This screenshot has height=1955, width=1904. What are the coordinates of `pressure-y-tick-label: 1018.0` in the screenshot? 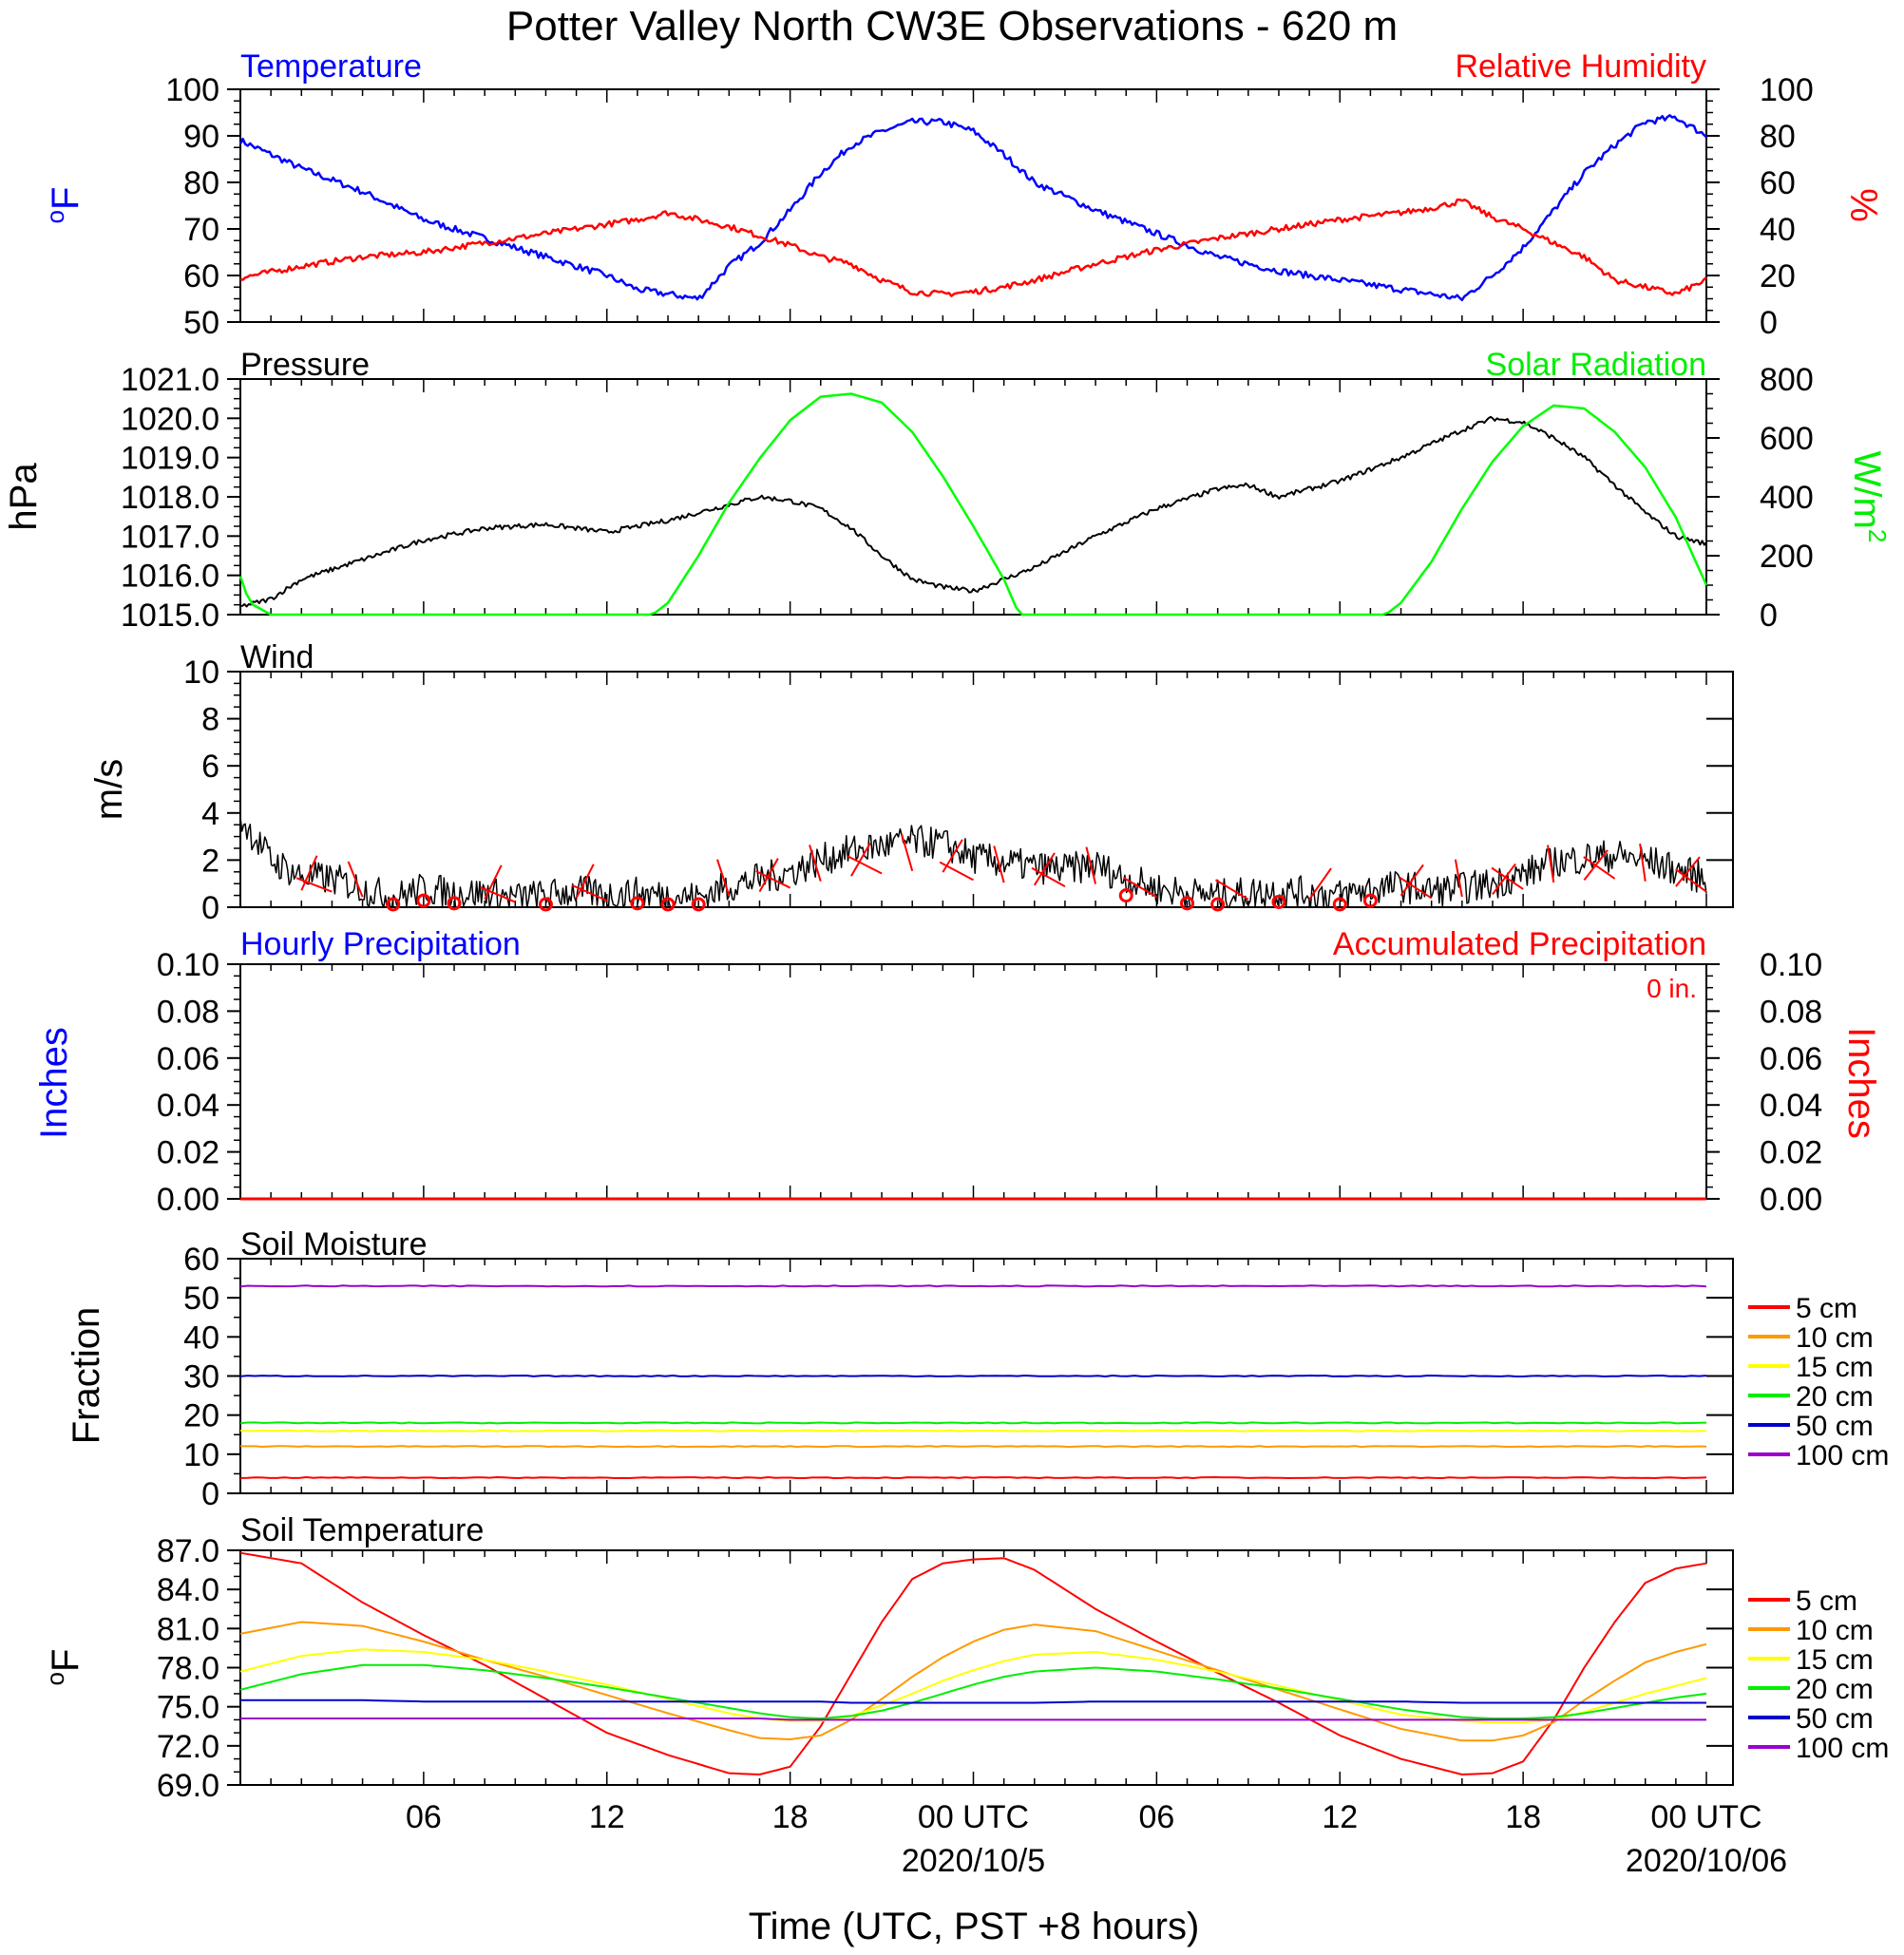 It's located at (170, 498).